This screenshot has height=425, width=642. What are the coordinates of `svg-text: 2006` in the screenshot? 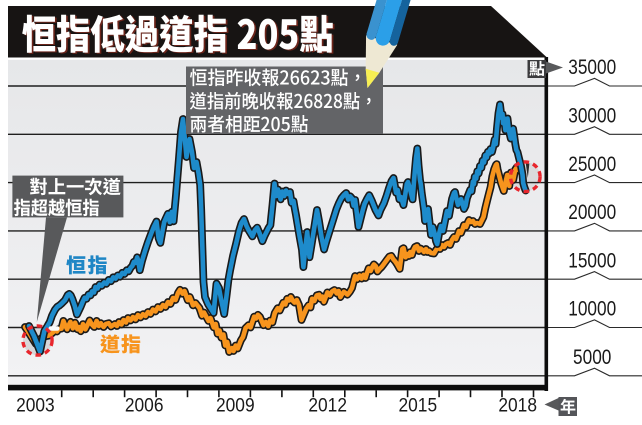 It's located at (144, 405).